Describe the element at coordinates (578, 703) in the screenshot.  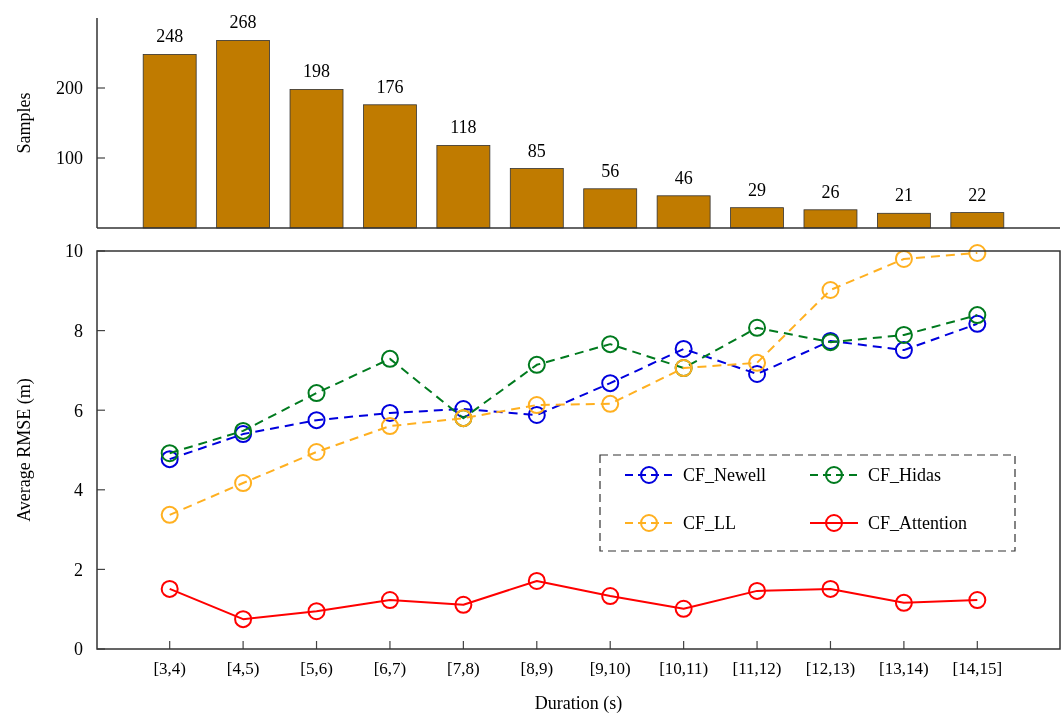
I see `x-axis-title: Duration (s)` at that location.